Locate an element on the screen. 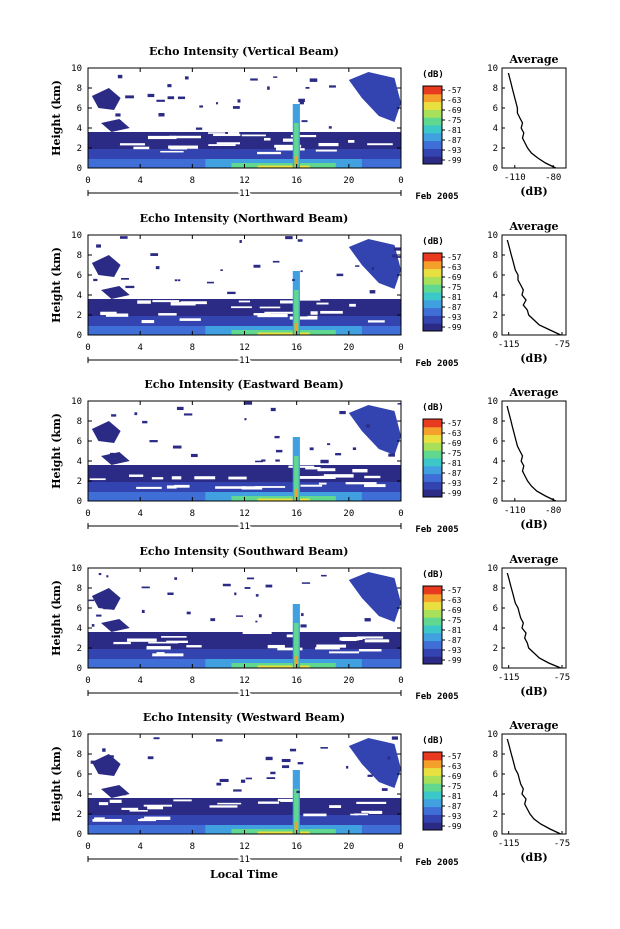 This screenshot has height=929, width=620. avg-x-tick-label: -115 is located at coordinates (509, 345).